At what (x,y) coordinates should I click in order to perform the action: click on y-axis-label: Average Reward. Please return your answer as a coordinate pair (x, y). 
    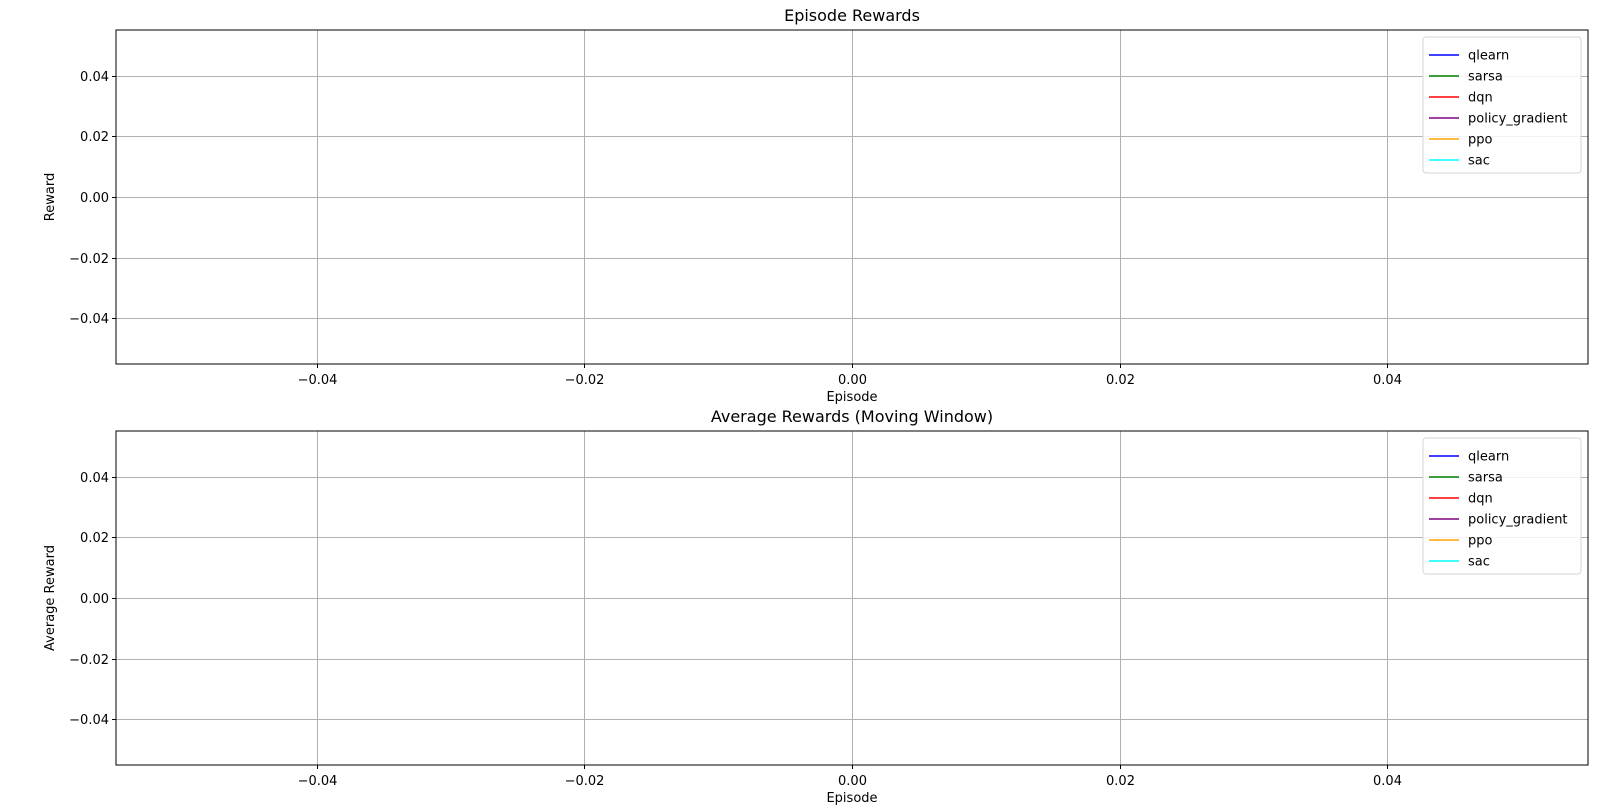
    Looking at the image, I should click on (50, 598).